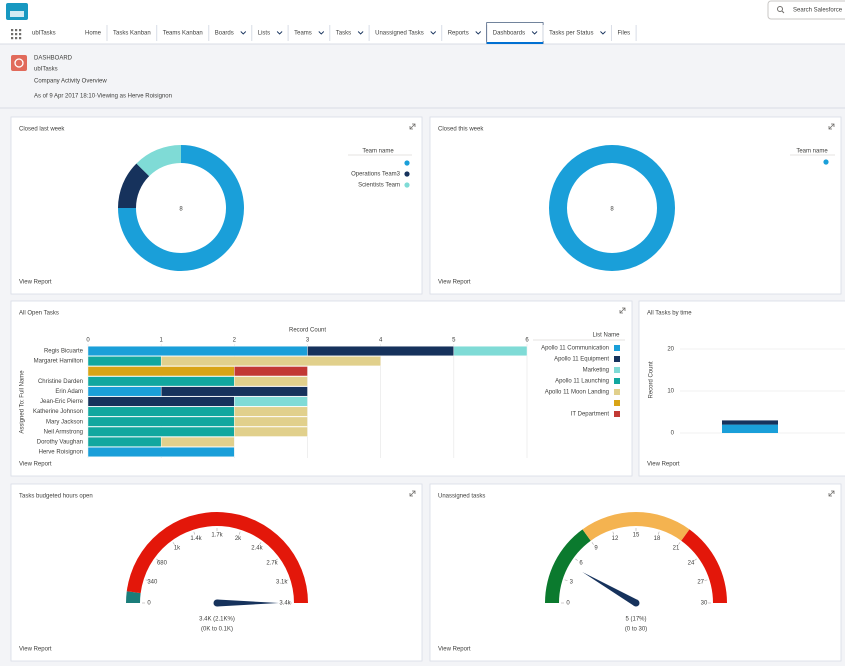 The width and height of the screenshot is (845, 666). What do you see at coordinates (42, 130) in the screenshot?
I see `widget-title: Closed last week` at bounding box center [42, 130].